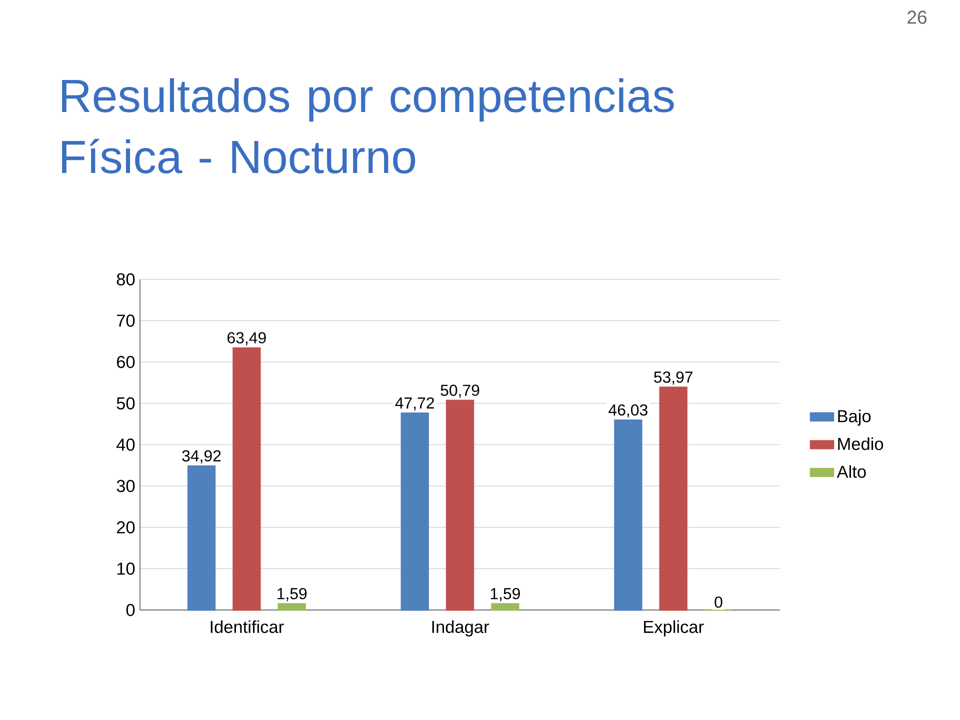  I want to click on y-tick-label: 20, so click(125, 527).